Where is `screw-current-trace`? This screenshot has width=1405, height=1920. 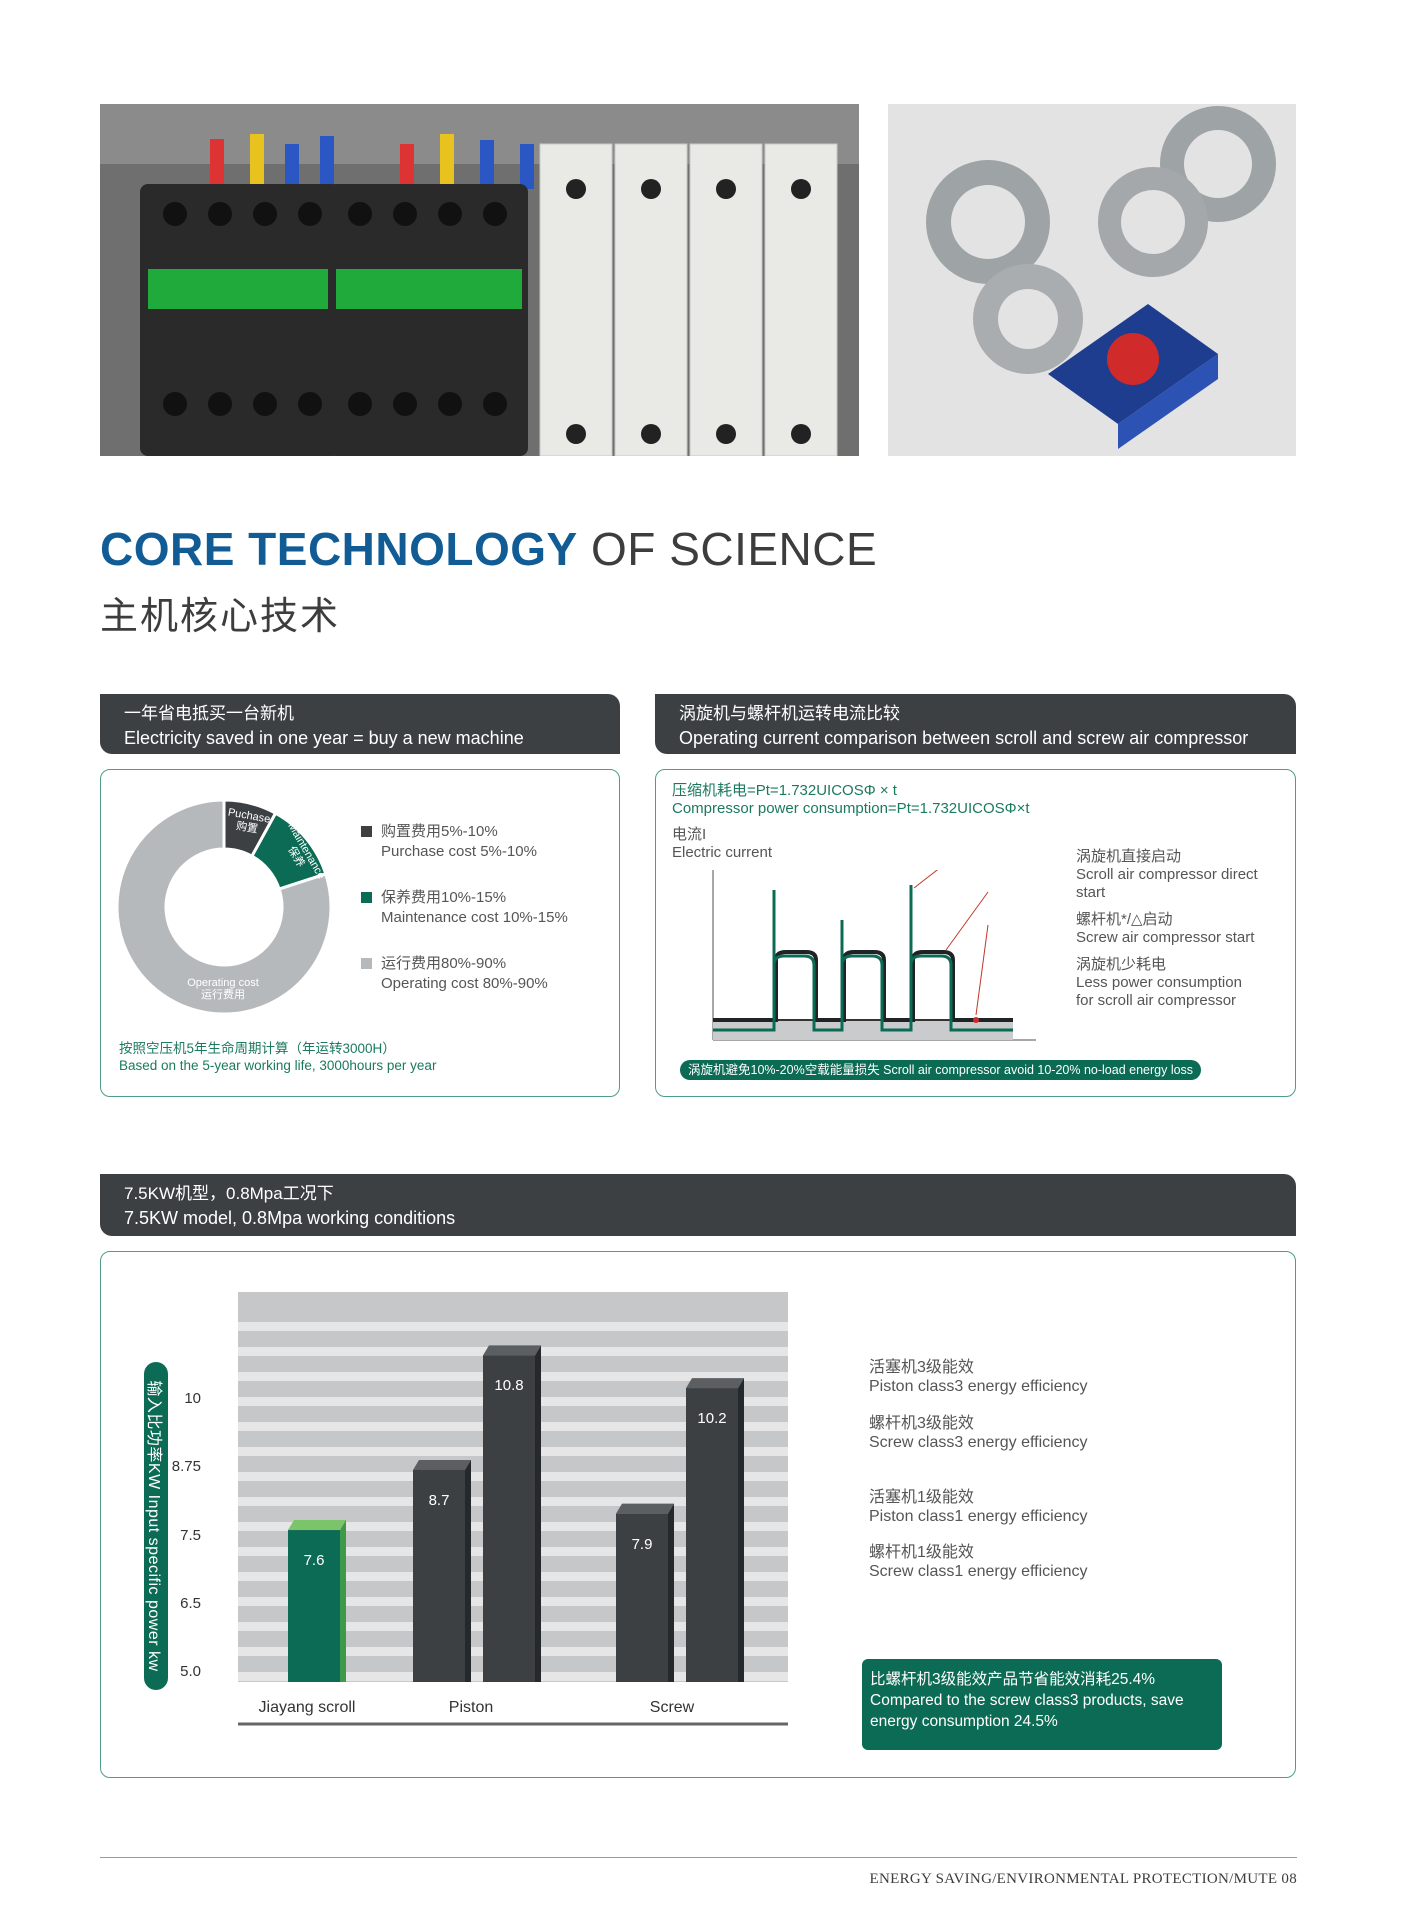
screw-current-trace is located at coordinates (863, 986).